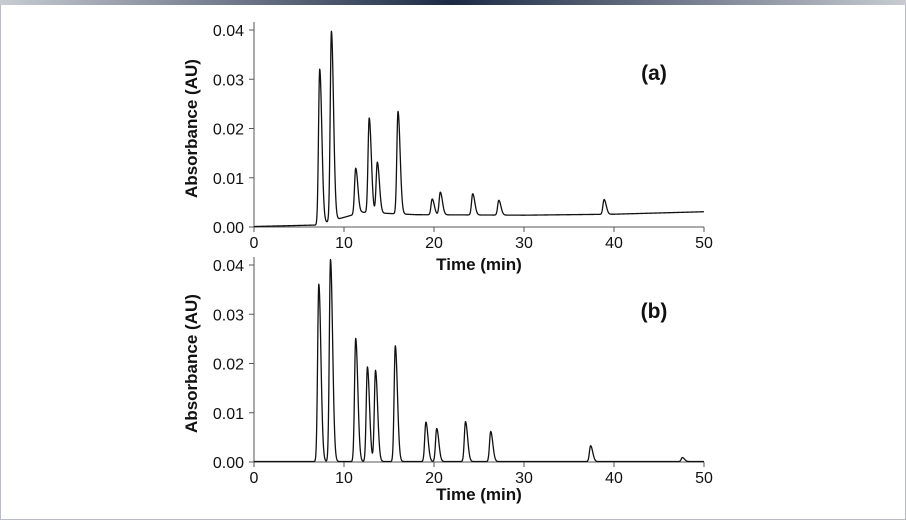 This screenshot has width=906, height=520. What do you see at coordinates (654, 73) in the screenshot?
I see `panel-label: (a)` at bounding box center [654, 73].